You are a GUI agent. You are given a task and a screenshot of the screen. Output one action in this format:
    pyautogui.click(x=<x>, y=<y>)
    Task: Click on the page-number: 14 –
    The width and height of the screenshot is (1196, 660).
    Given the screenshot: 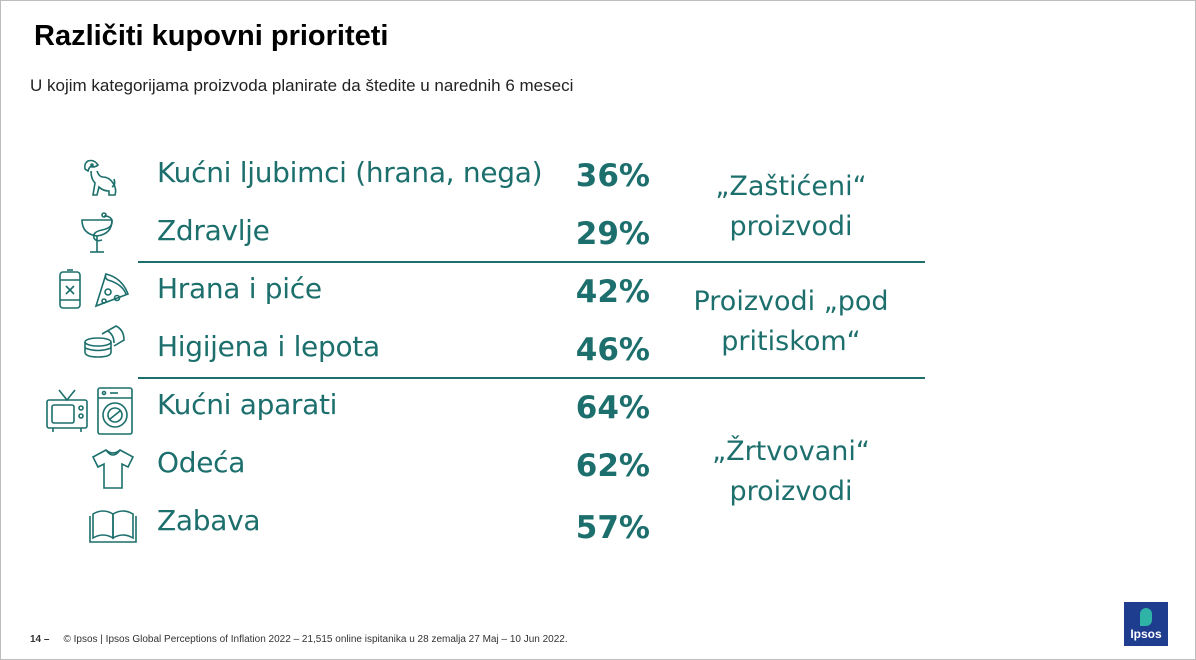 What is the action you would take?
    pyautogui.click(x=40, y=639)
    